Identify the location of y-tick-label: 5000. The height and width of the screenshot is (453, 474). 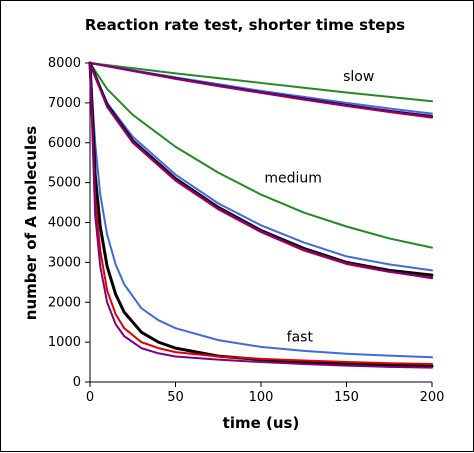
(64, 183).